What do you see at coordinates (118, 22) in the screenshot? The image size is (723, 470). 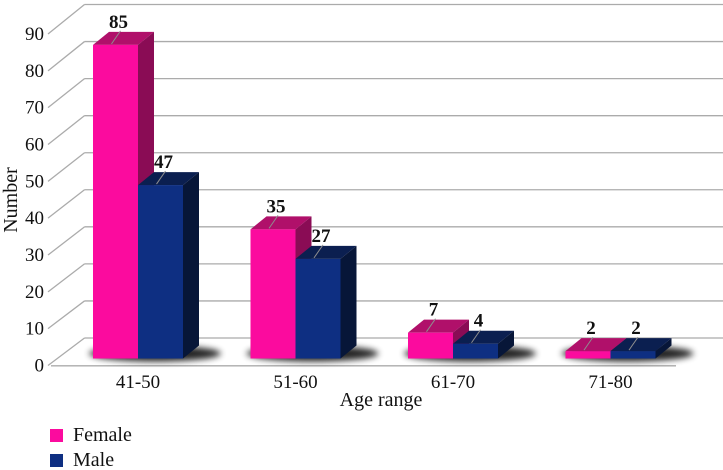 I see `data-label: 85` at bounding box center [118, 22].